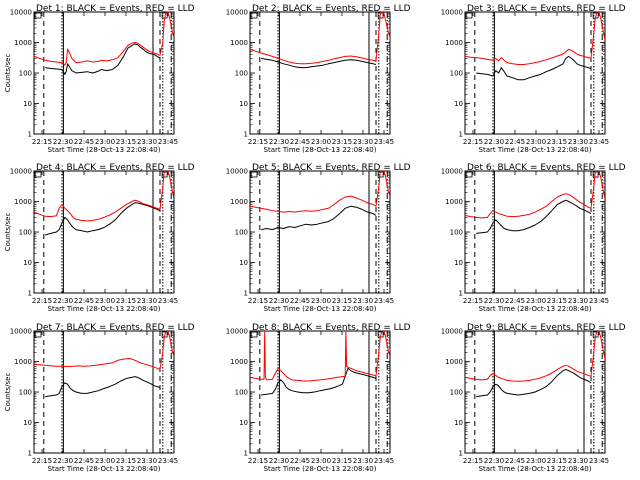 The image size is (640, 480). Describe the element at coordinates (115, 9) in the screenshot. I see `chart-title: Det 1: BLACK = Events, RED = LLD` at that location.